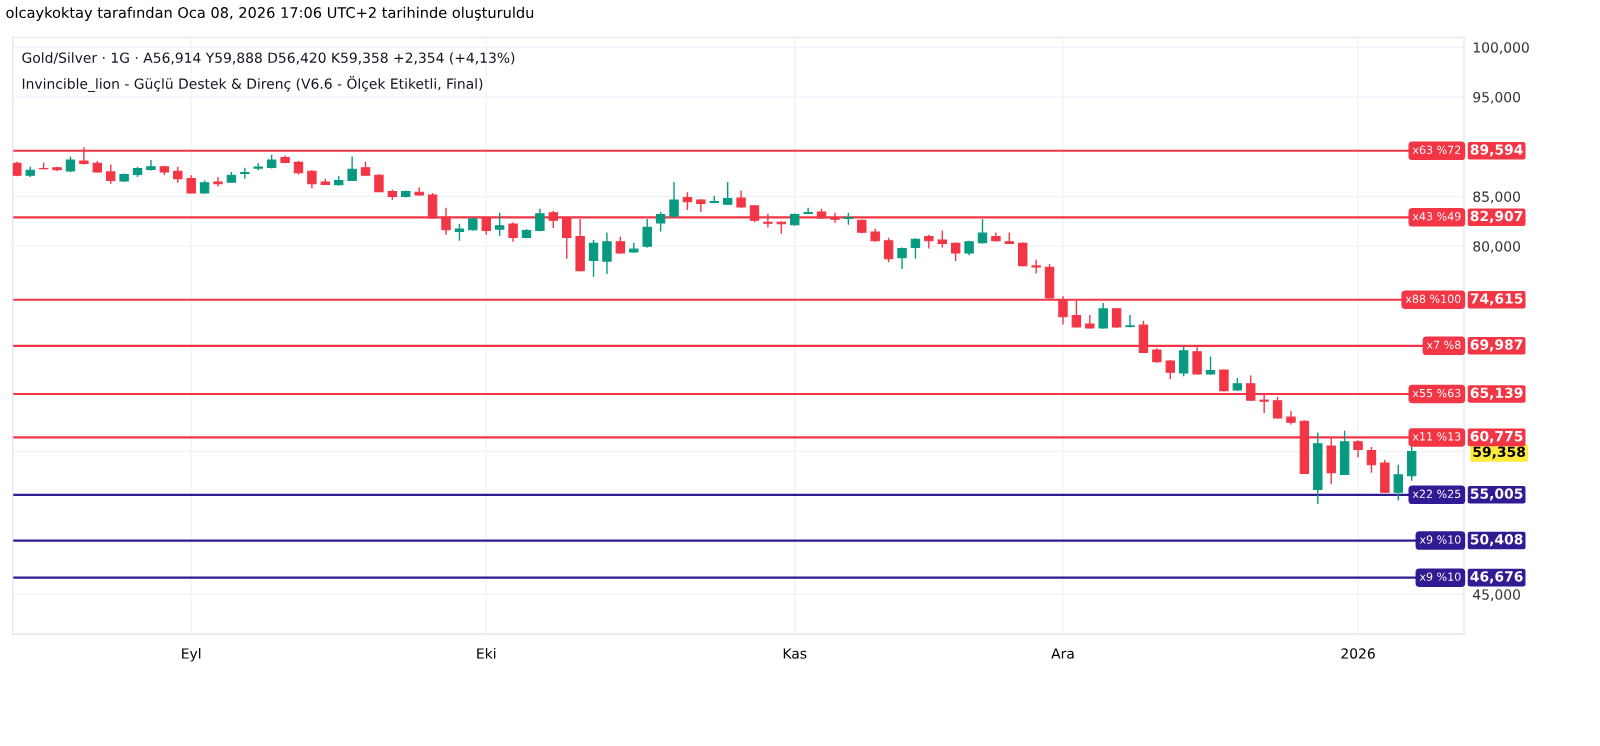  Describe the element at coordinates (1436, 149) in the screenshot. I see `annotation: x63 %72` at that location.